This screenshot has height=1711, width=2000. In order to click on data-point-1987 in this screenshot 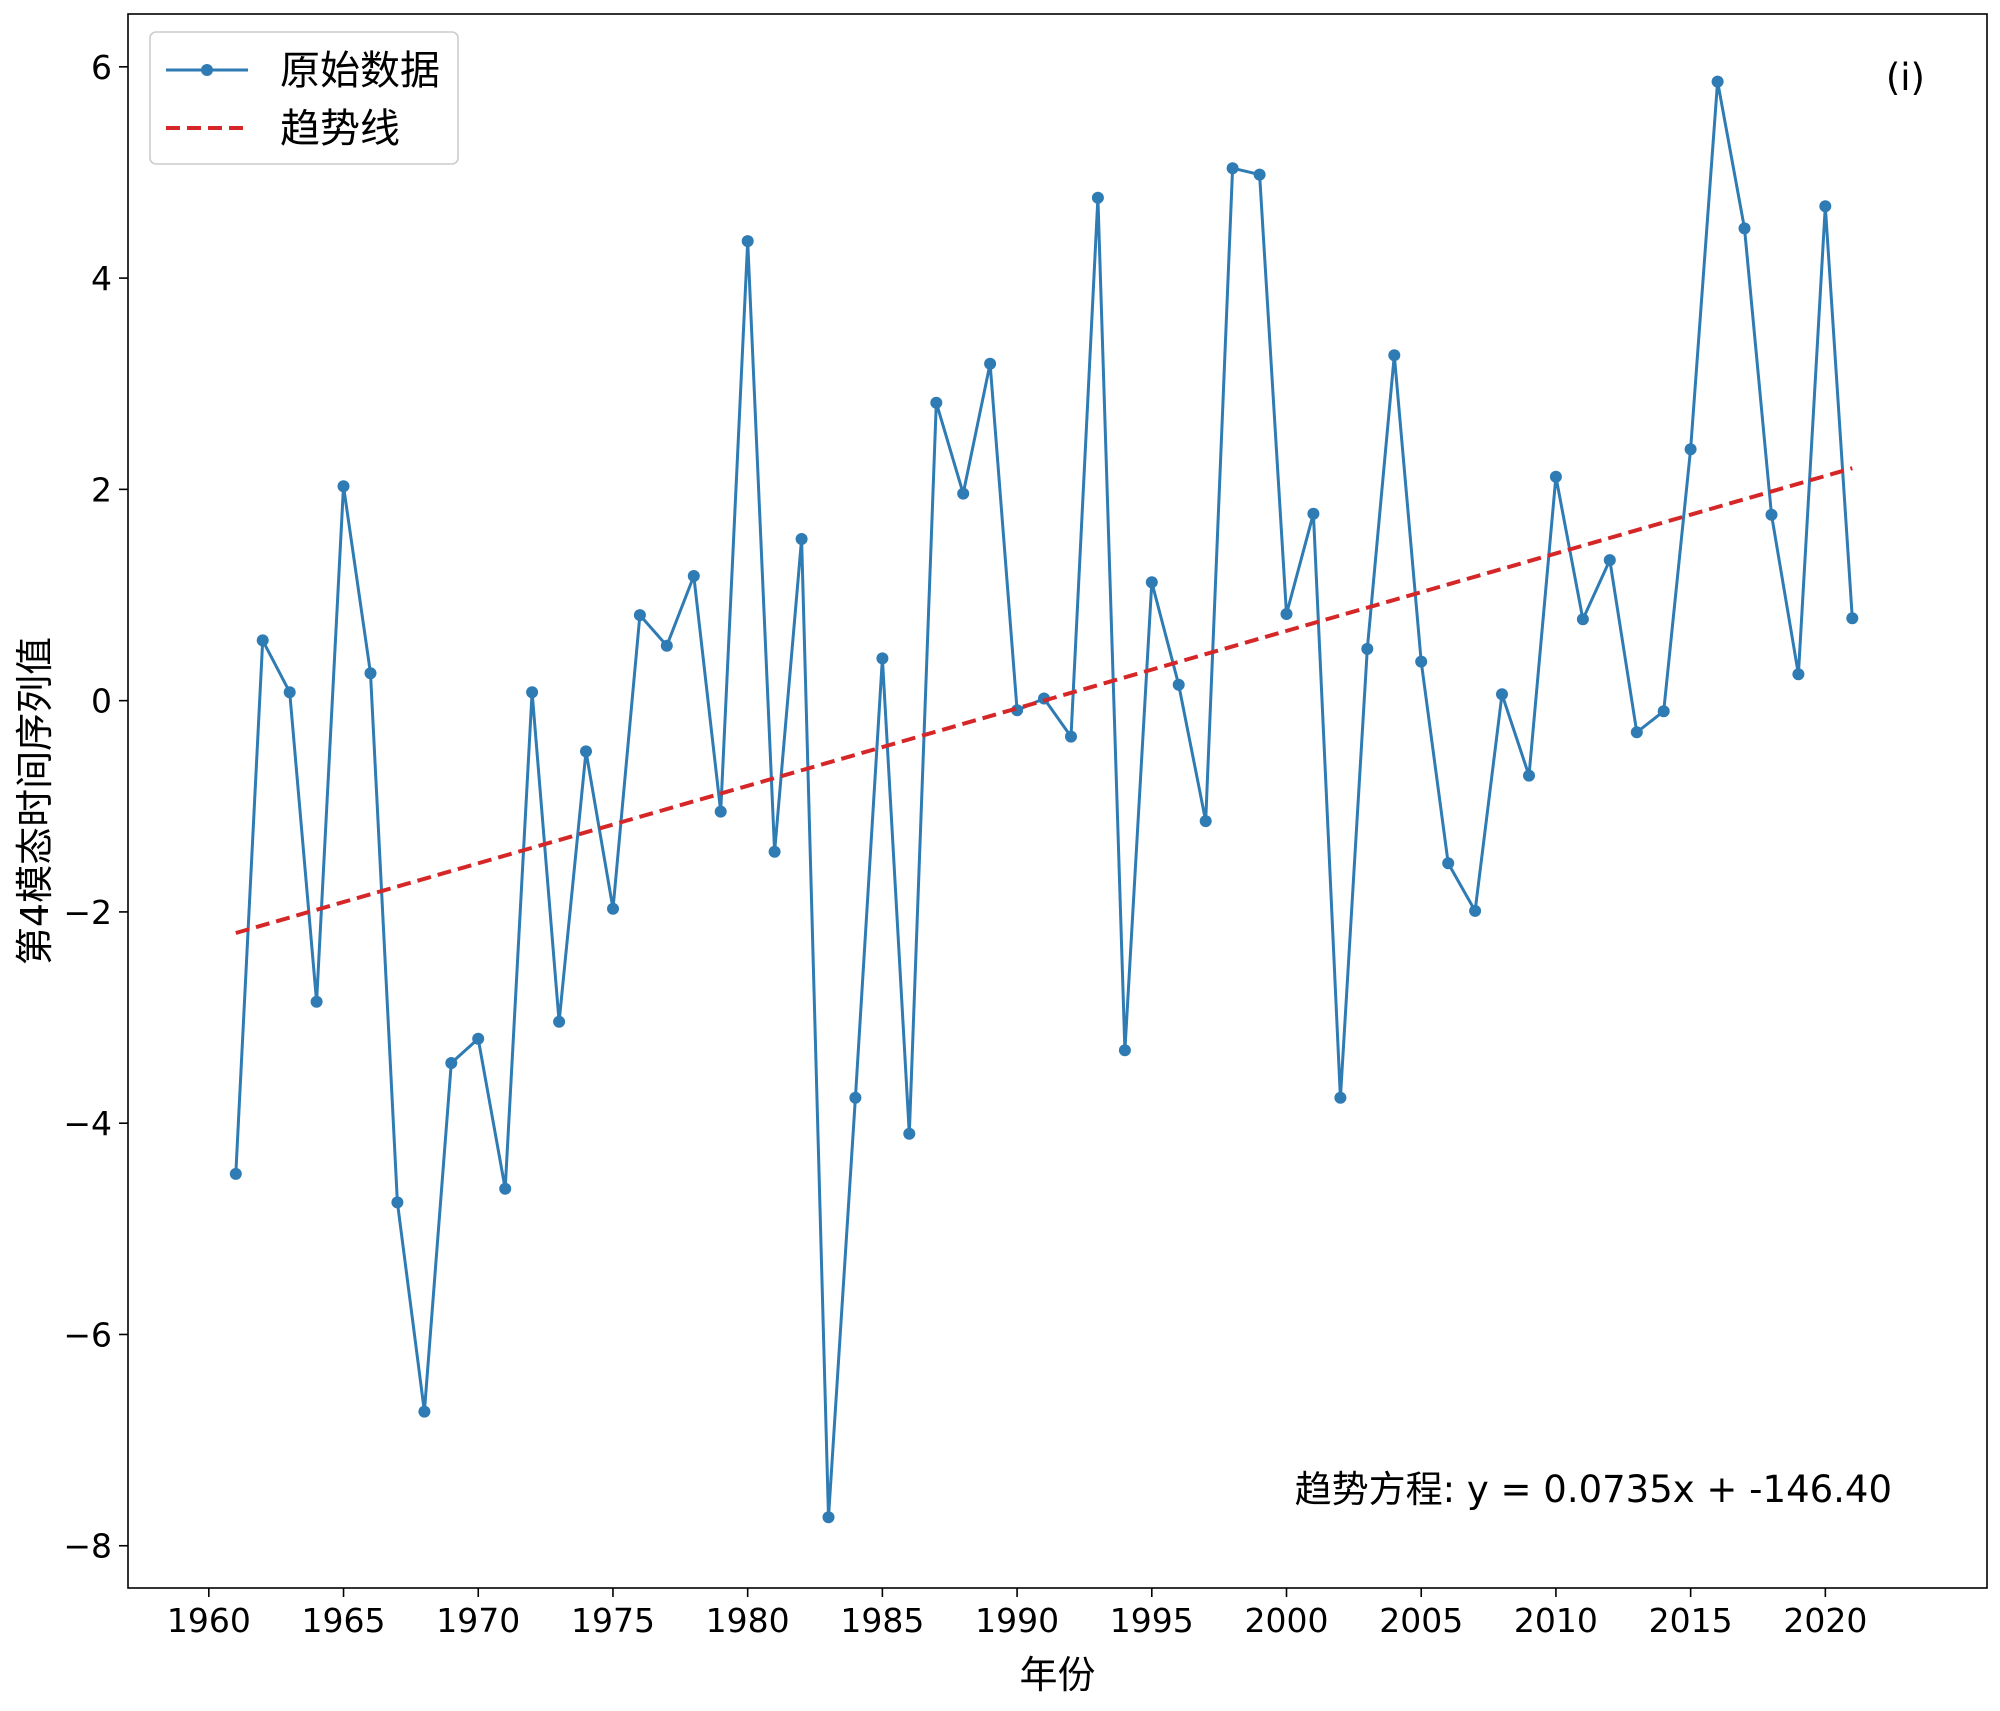, I will do `click(936, 402)`.